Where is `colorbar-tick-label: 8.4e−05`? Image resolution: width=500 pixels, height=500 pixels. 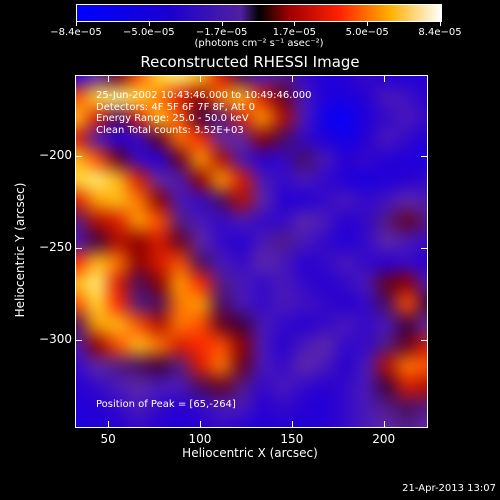
colorbar-tick-label: 8.4e−05 is located at coordinates (440, 32).